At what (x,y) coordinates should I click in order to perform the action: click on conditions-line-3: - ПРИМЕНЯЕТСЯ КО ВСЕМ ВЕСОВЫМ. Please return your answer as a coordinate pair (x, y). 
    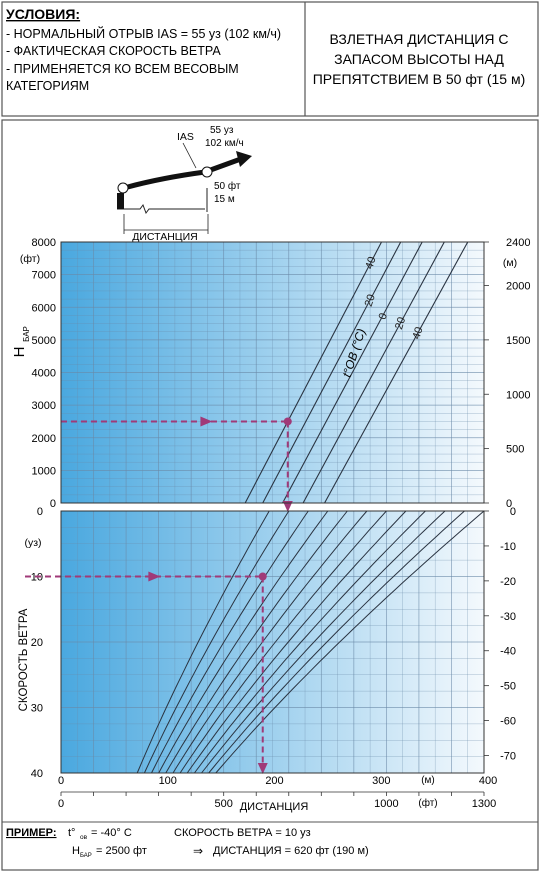
    Looking at the image, I should click on (122, 69).